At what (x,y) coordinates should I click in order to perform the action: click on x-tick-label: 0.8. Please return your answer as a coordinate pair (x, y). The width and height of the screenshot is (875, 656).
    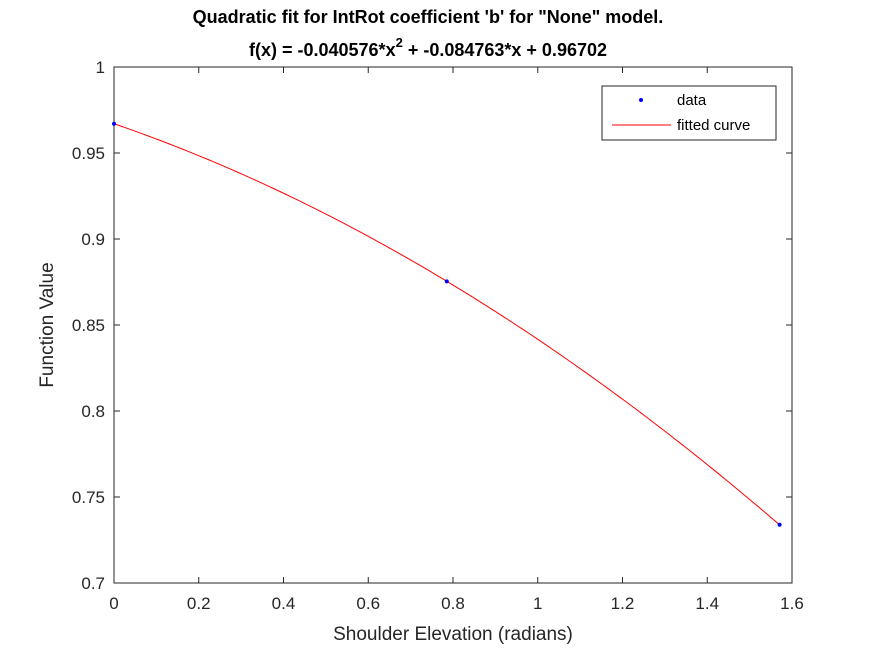
    Looking at the image, I should click on (453, 603).